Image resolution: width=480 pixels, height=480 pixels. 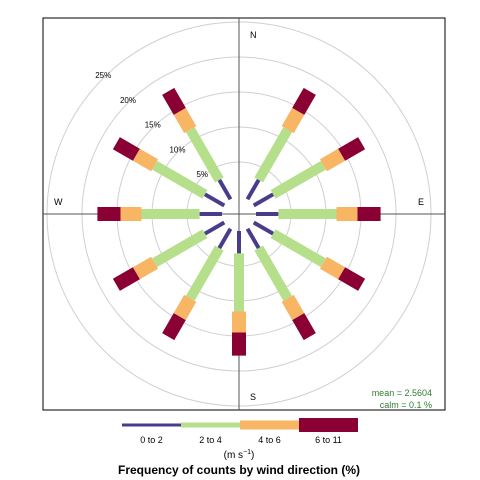 I want to click on radial-tick-label-5: 5%, so click(x=202, y=174).